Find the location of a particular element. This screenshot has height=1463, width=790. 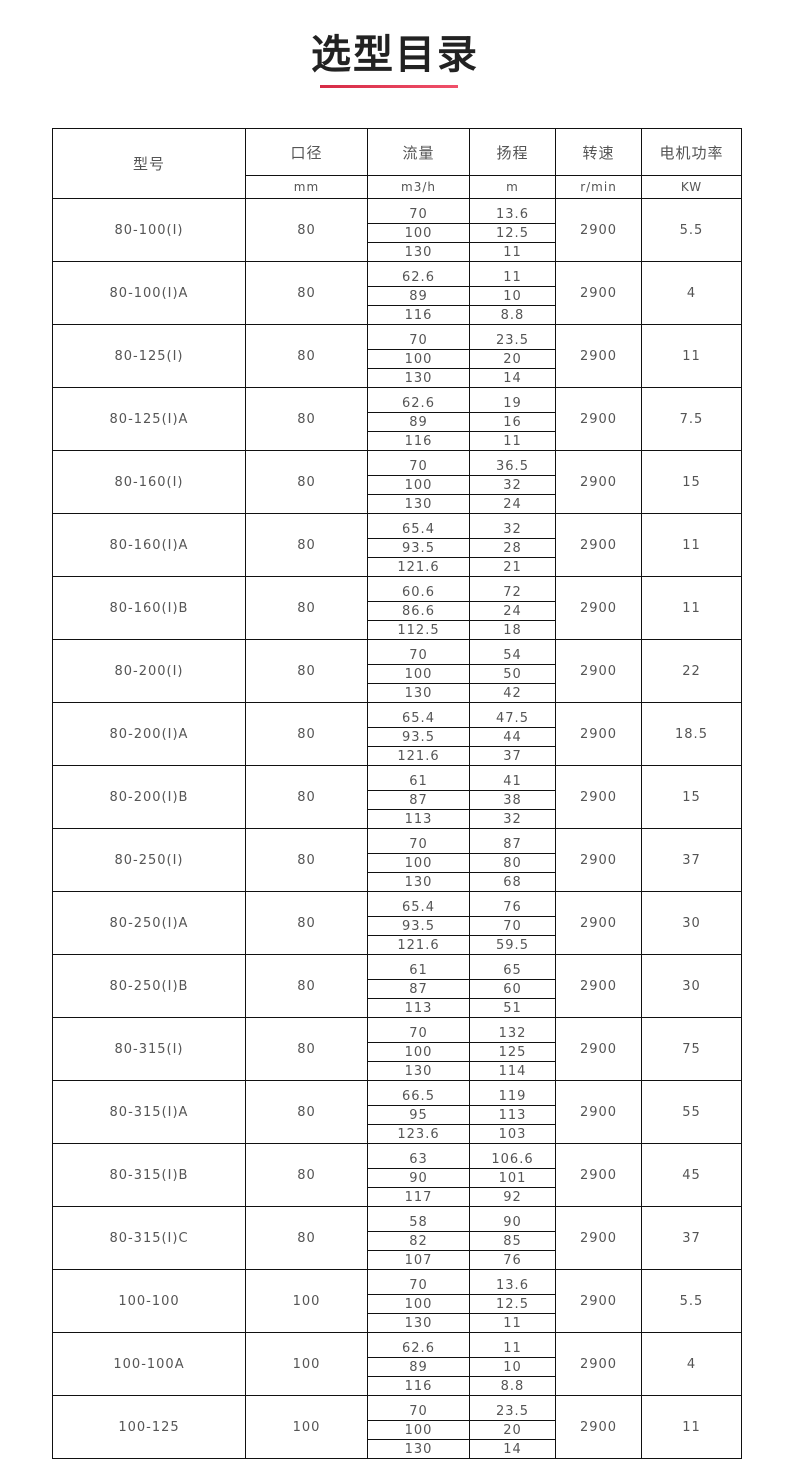

head-cell: 125 is located at coordinates (512, 1052).